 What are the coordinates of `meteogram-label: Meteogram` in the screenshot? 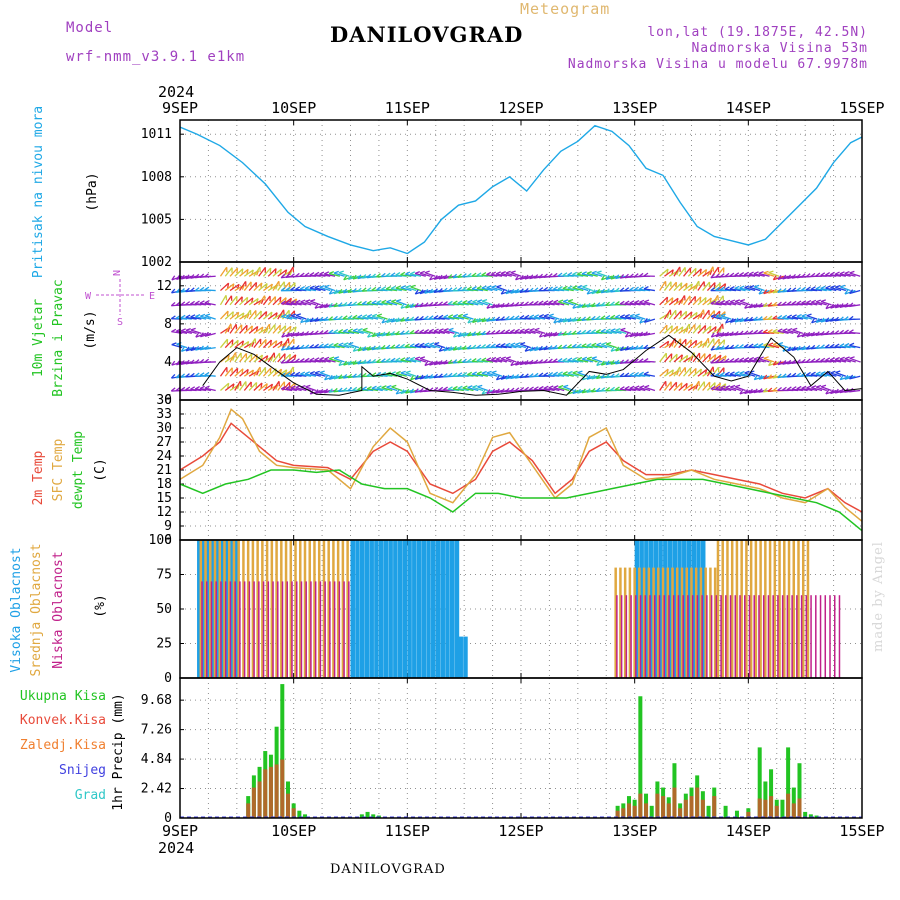 It's located at (565, 9).